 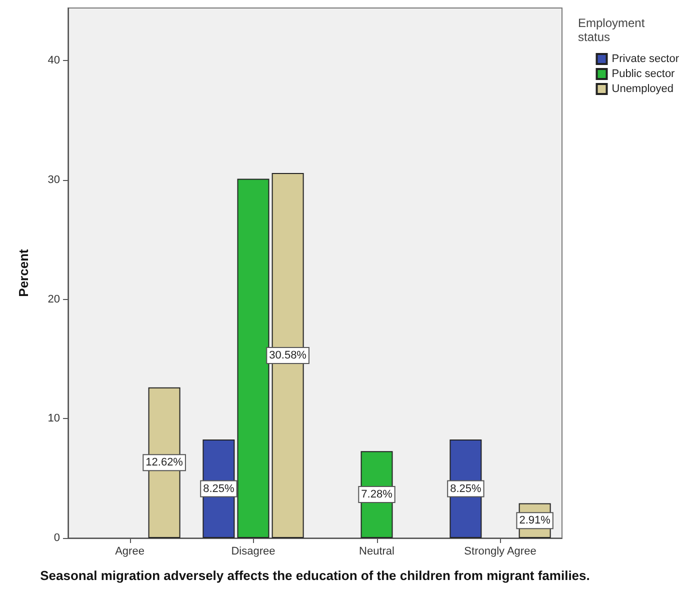 I want to click on x-tick-label: Neutral, so click(x=376, y=552).